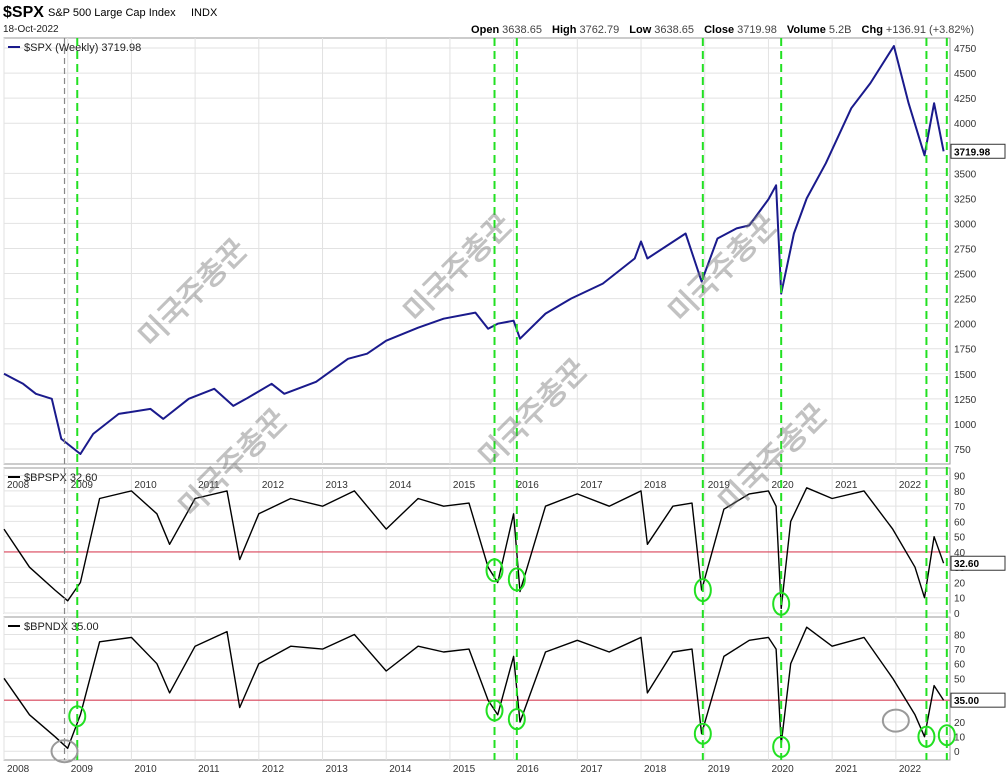 The image size is (1008, 776). I want to click on legend-label: $BPNDX 35.00, so click(61, 627).